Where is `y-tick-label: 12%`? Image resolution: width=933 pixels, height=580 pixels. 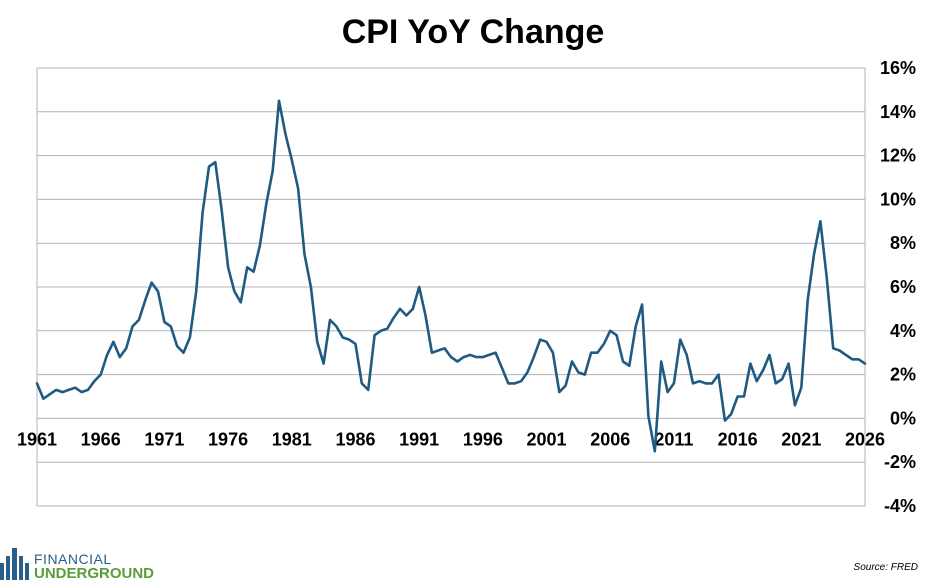 y-tick-label: 12% is located at coordinates (898, 156).